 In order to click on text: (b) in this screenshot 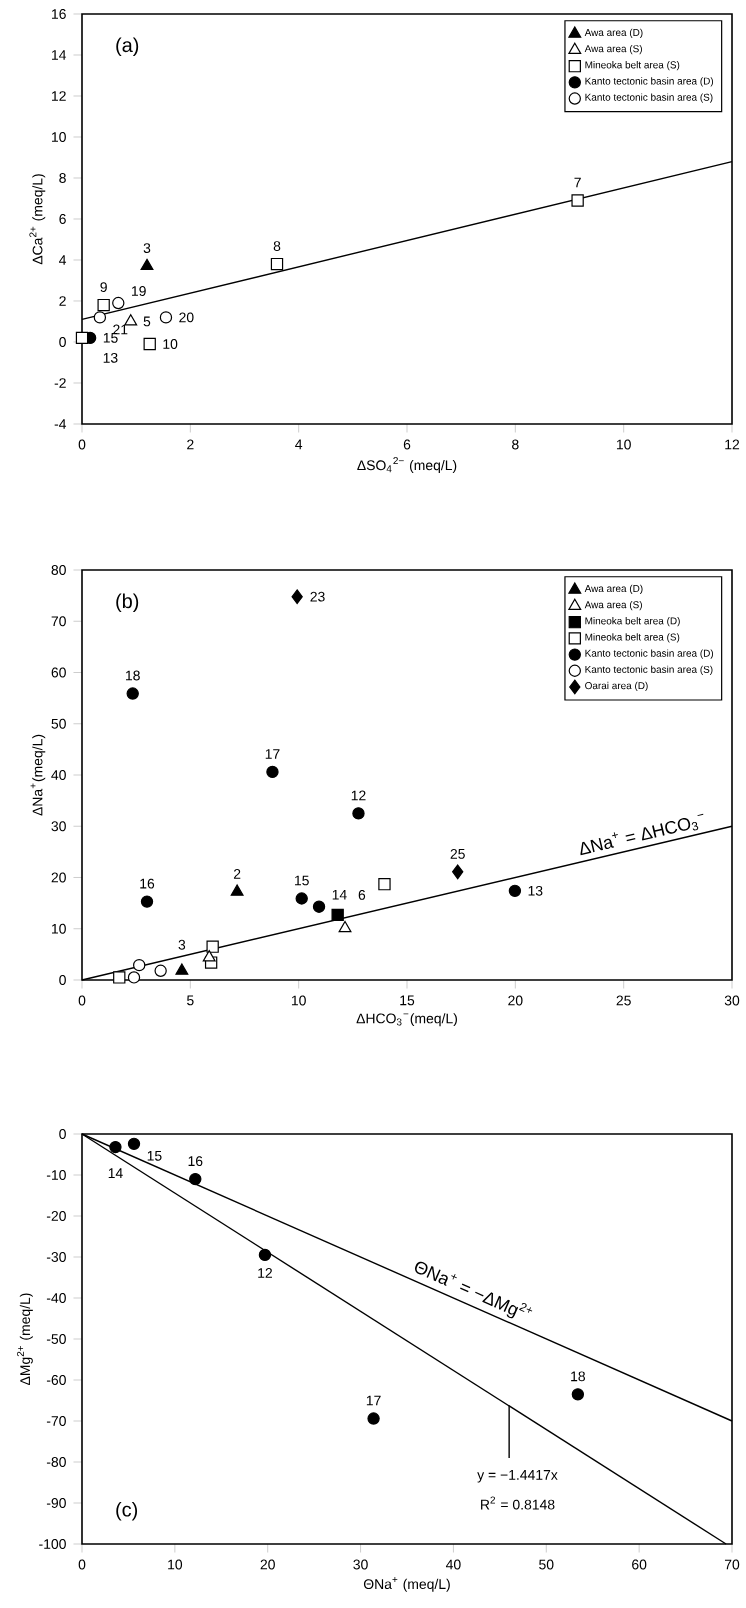, I will do `click(127, 603)`.